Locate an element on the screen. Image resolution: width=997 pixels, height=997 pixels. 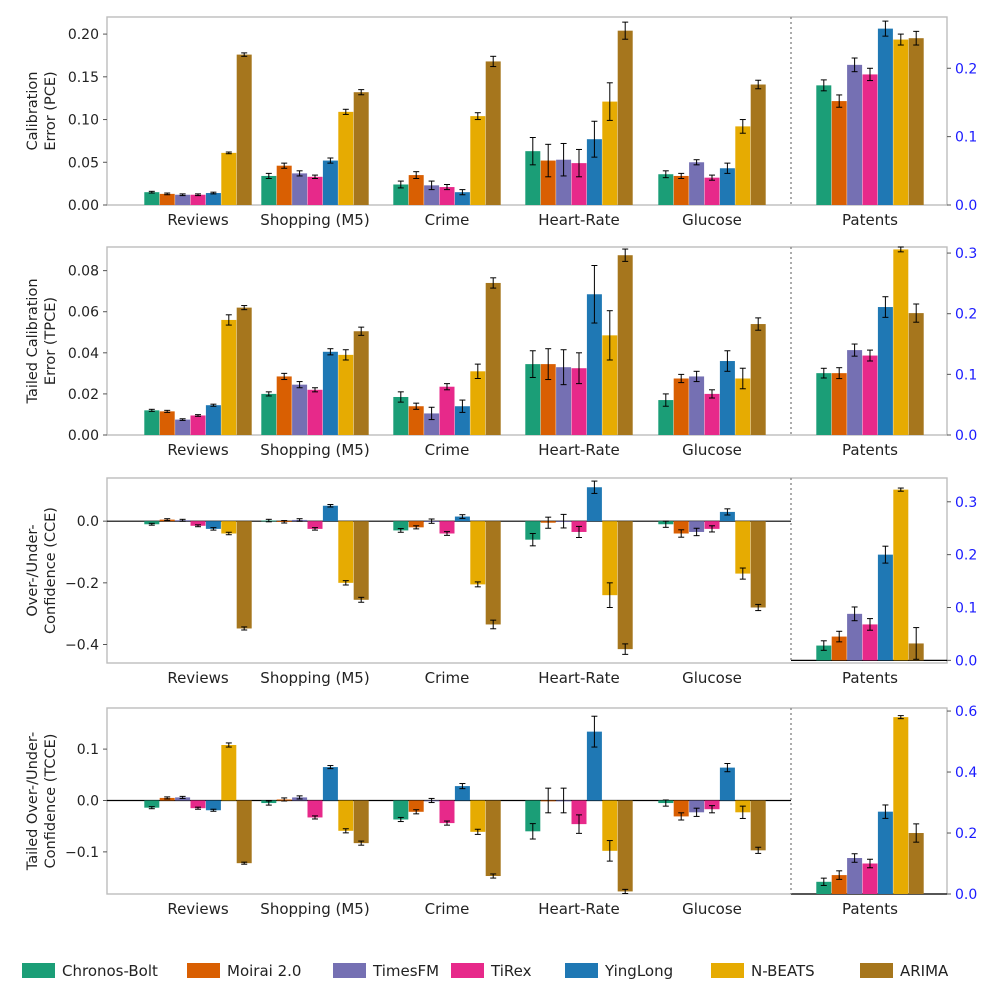
y-tick-label: −0.1 is located at coordinates (82, 853).